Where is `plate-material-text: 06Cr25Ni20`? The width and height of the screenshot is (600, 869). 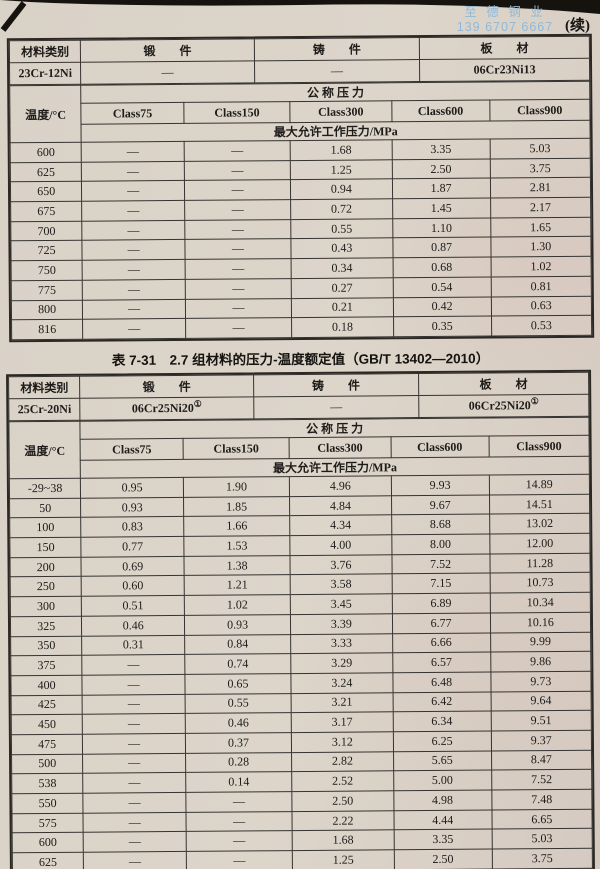
plate-material-text: 06Cr25Ni20 is located at coordinates (499, 405).